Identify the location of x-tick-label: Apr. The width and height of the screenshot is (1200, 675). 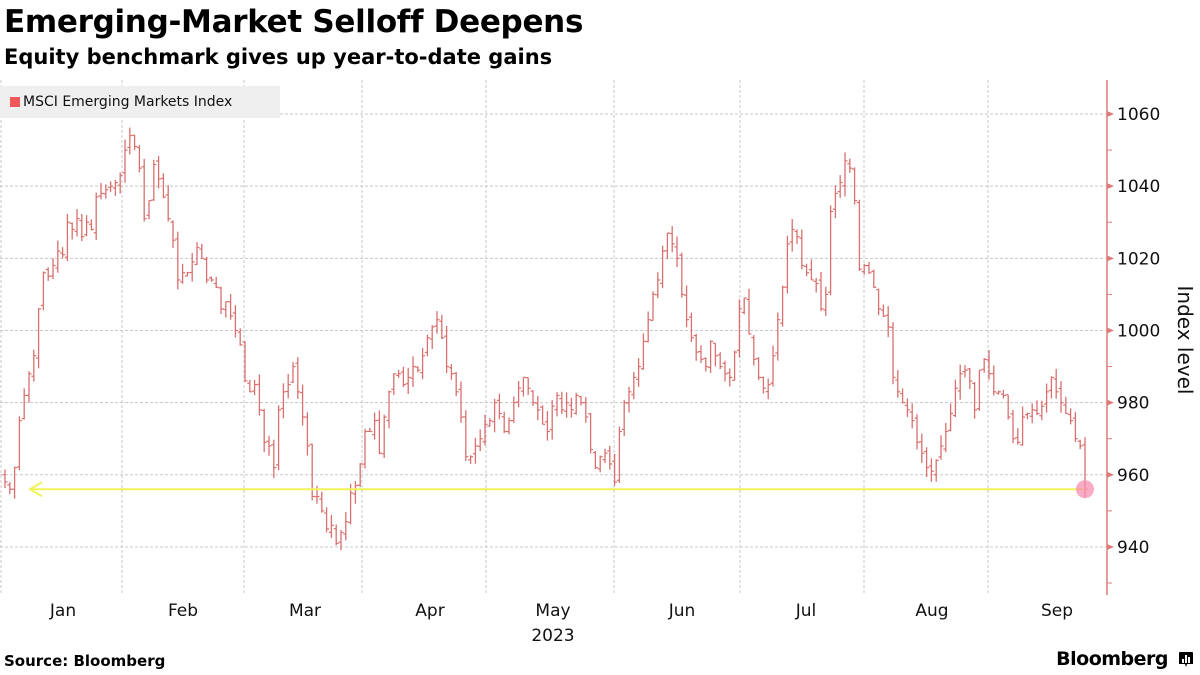
(429, 611).